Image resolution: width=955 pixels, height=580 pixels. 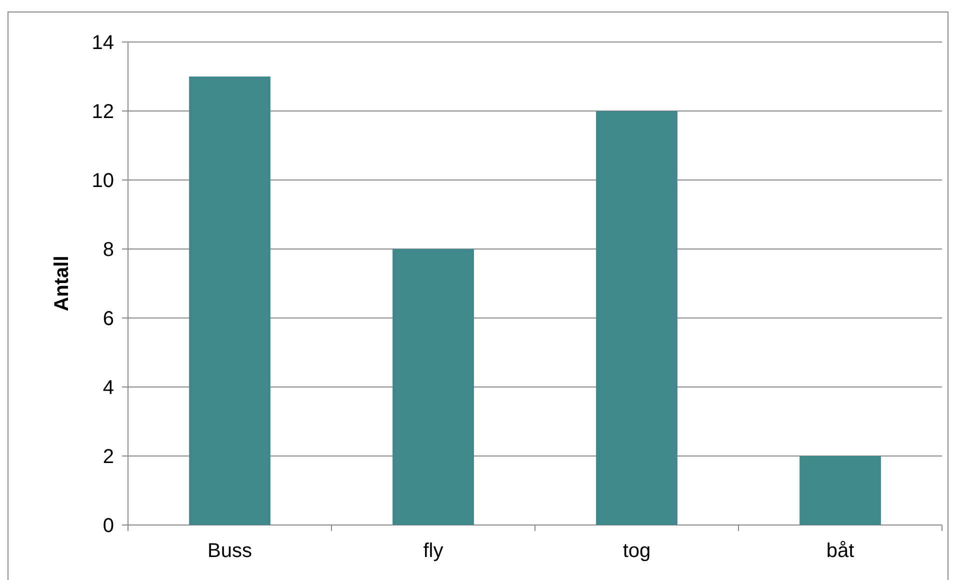 I want to click on y-tick-label: 2, so click(x=108, y=457).